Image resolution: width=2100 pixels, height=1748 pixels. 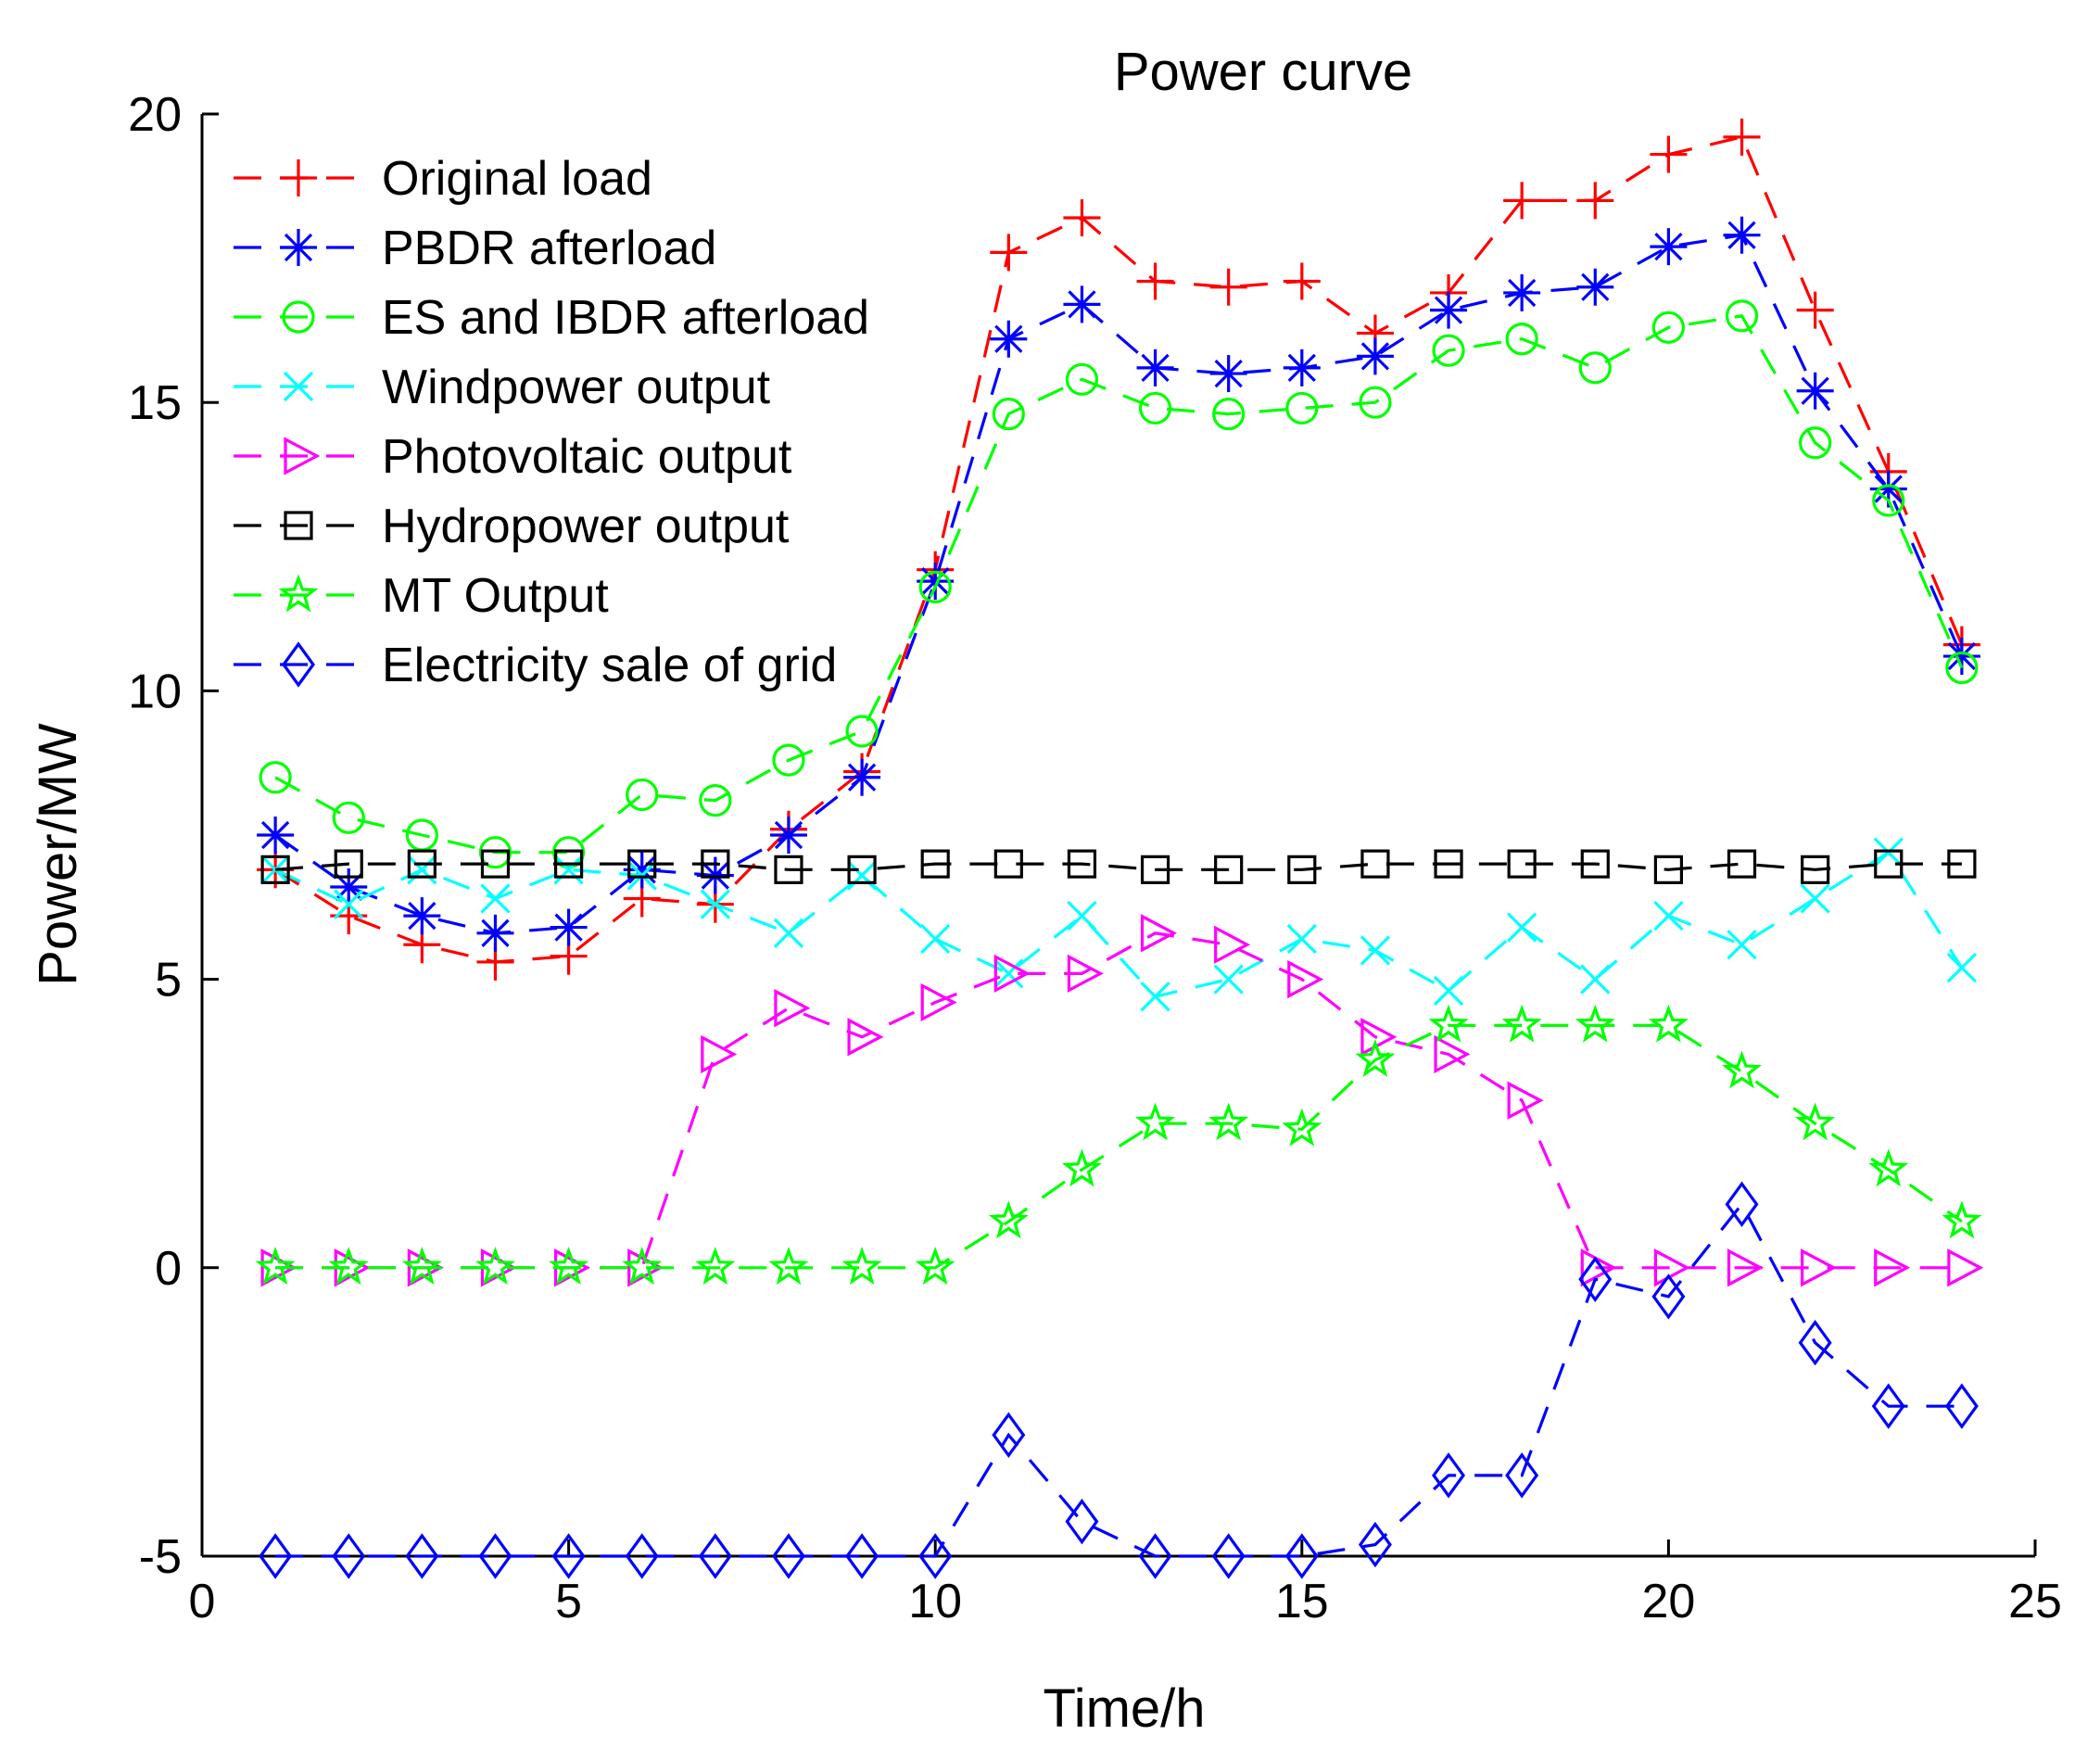 I want to click on y-tick-label: 15, so click(x=155, y=403).